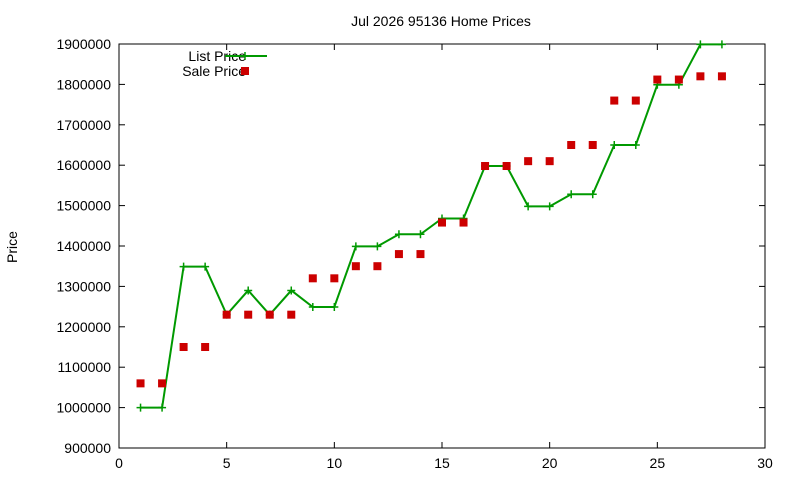  I want to click on y-tick-label: 1400000, so click(83, 246).